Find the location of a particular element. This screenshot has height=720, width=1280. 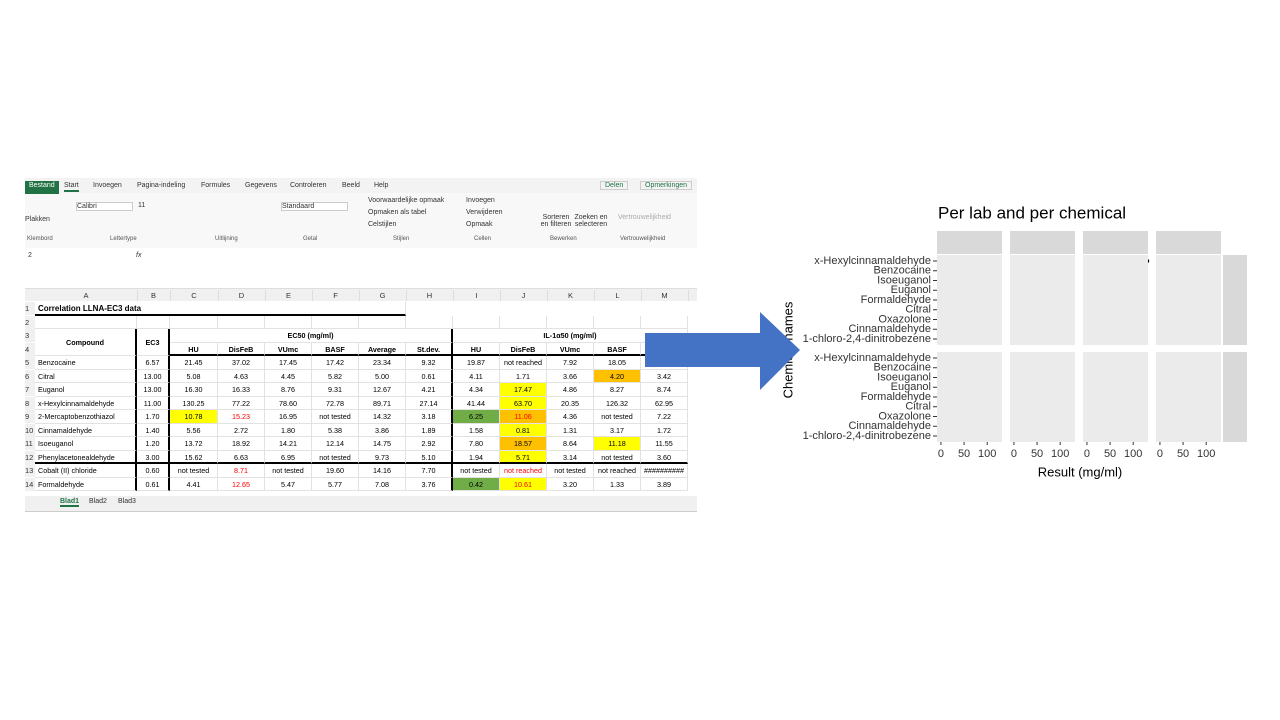

table-cell: 1.89 is located at coordinates (429, 430).